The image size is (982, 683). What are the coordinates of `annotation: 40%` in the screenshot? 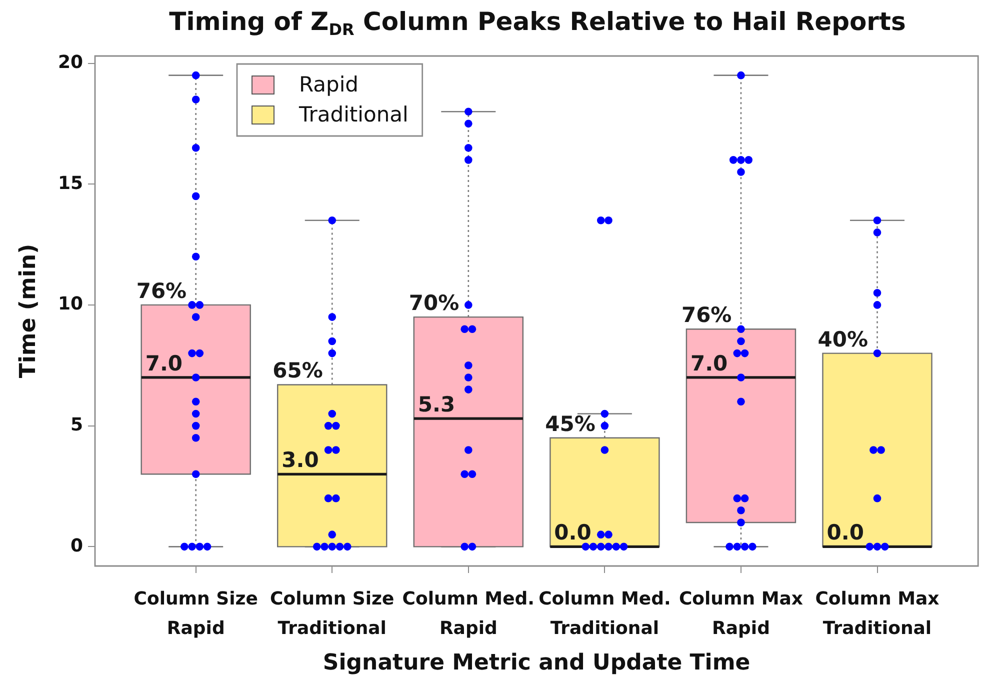 It's located at (843, 339).